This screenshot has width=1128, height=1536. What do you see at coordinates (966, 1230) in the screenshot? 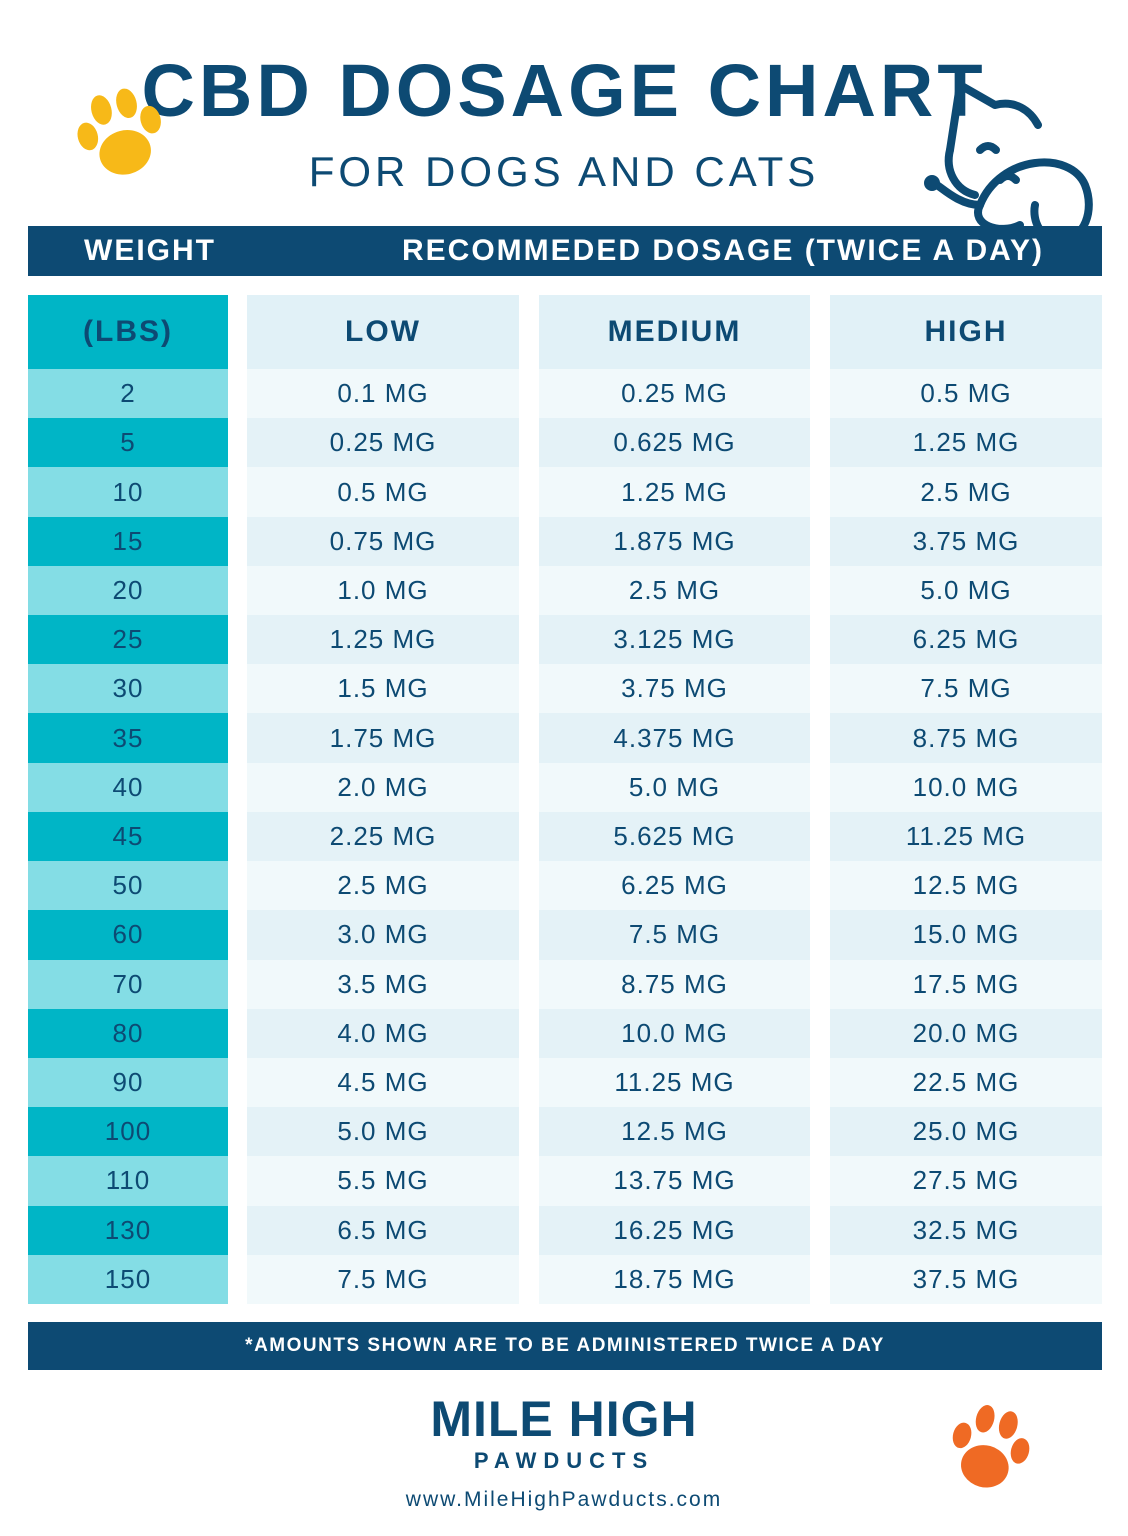
I see `dose-cell: 32.5 MG` at bounding box center [966, 1230].